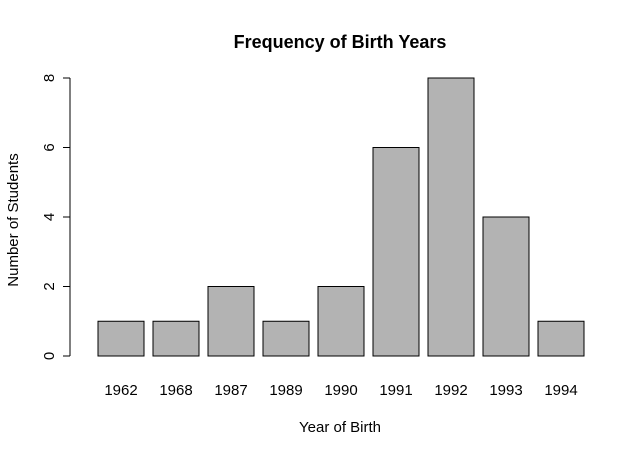 The height and width of the screenshot is (457, 643). Describe the element at coordinates (340, 427) in the screenshot. I see `x-axis-label: Year of Birth` at that location.